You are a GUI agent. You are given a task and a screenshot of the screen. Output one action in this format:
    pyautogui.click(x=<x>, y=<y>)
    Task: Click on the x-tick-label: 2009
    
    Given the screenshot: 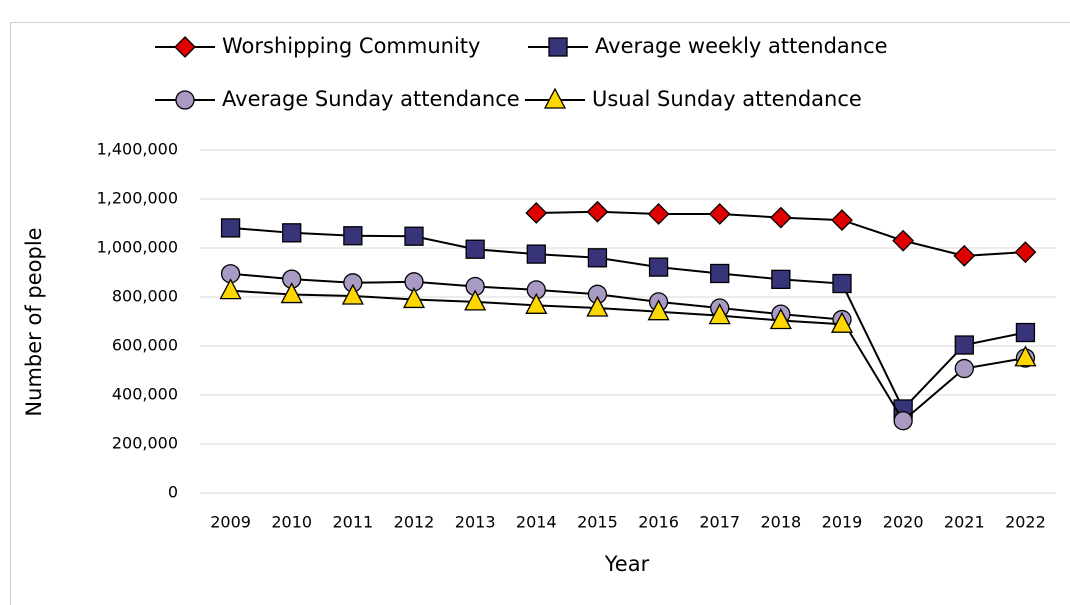 What is the action you would take?
    pyautogui.click(x=230, y=522)
    